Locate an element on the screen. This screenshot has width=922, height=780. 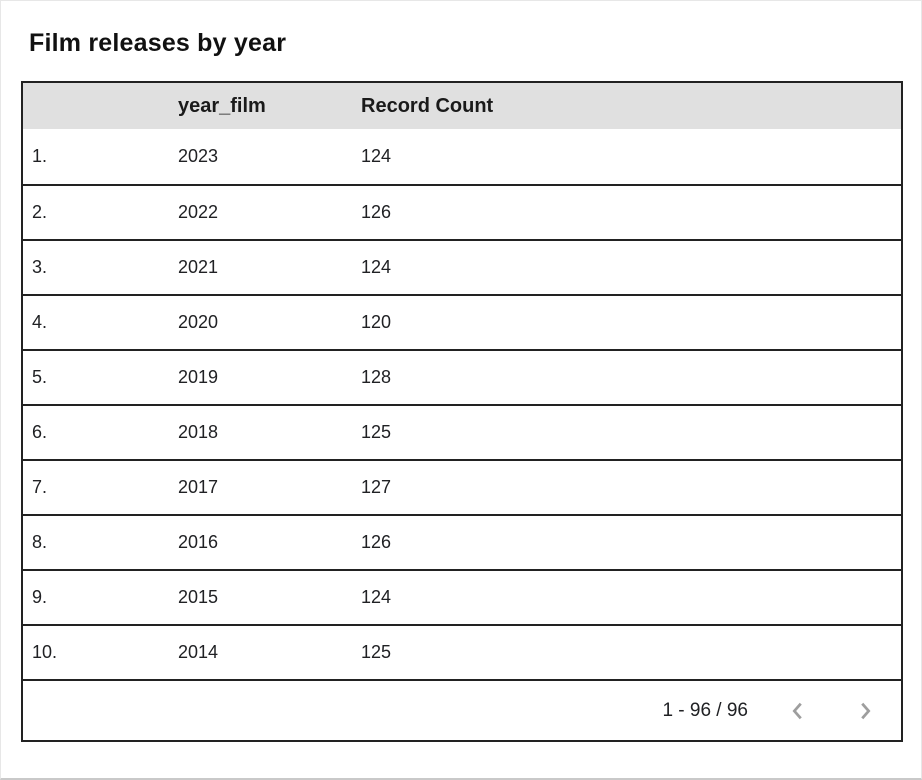
year-film-cell: 2015 is located at coordinates (198, 597).